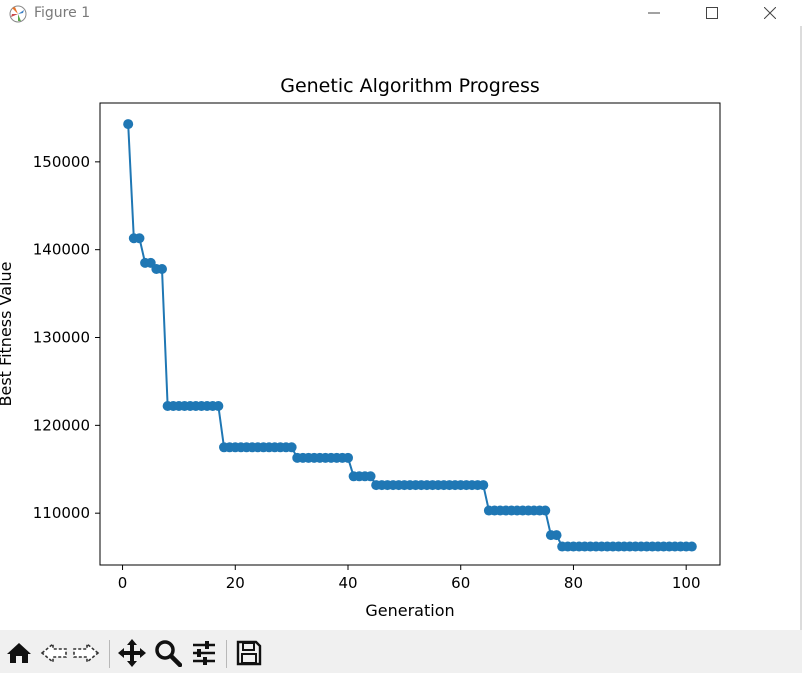  I want to click on maximize-icon, so click(712, 13).